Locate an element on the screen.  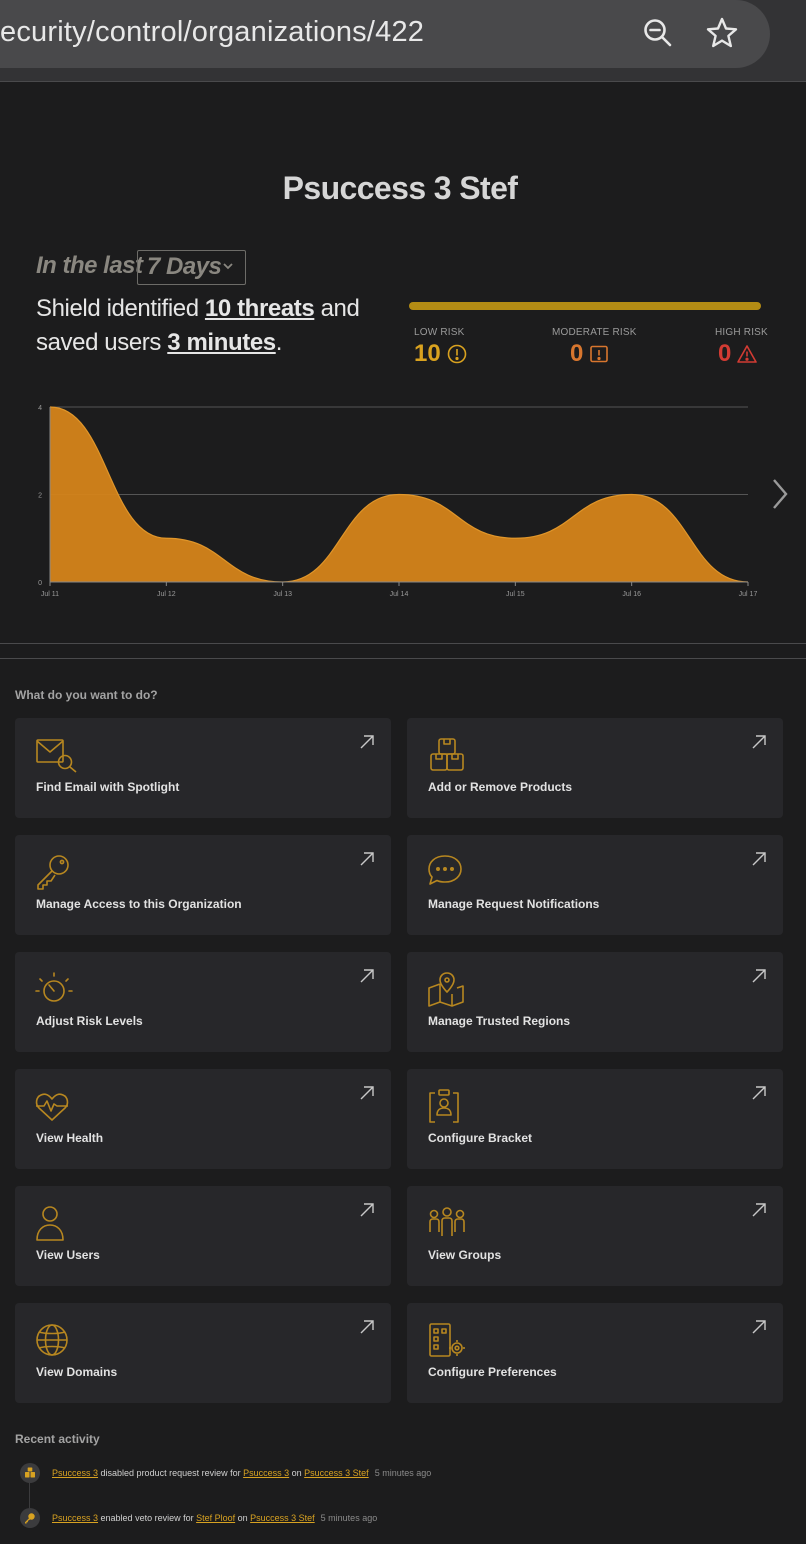
action-card-view-users: View Users is located at coordinates (203, 1236).